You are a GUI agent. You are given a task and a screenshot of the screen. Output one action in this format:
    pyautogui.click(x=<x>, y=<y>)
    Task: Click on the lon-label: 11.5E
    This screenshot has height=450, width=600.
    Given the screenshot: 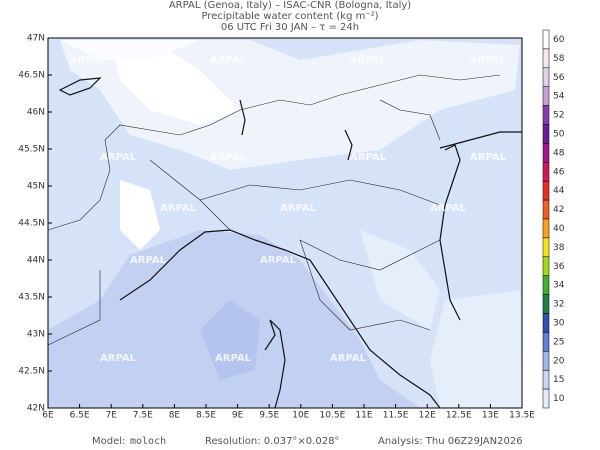 What is the action you would take?
    pyautogui.click(x=396, y=416)
    